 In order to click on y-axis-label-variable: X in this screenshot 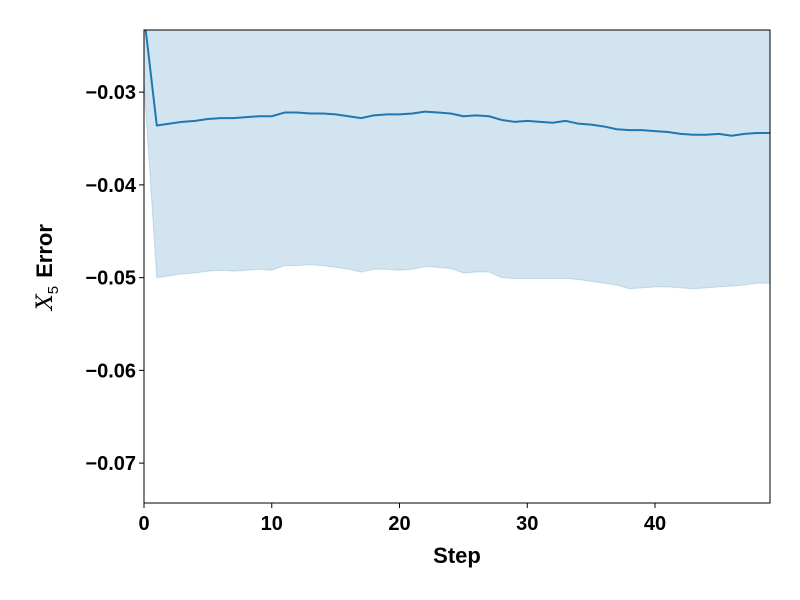, I will do `click(45, 302)`.